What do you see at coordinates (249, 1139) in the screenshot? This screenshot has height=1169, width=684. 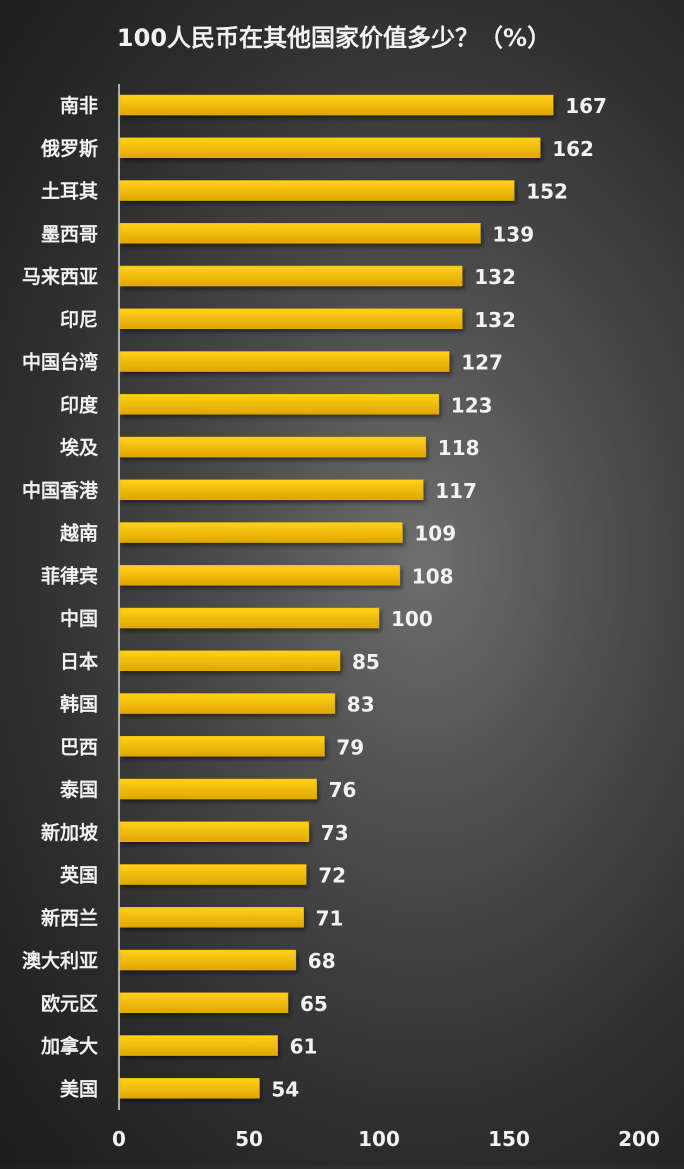 I see `x-tick-label: 50` at bounding box center [249, 1139].